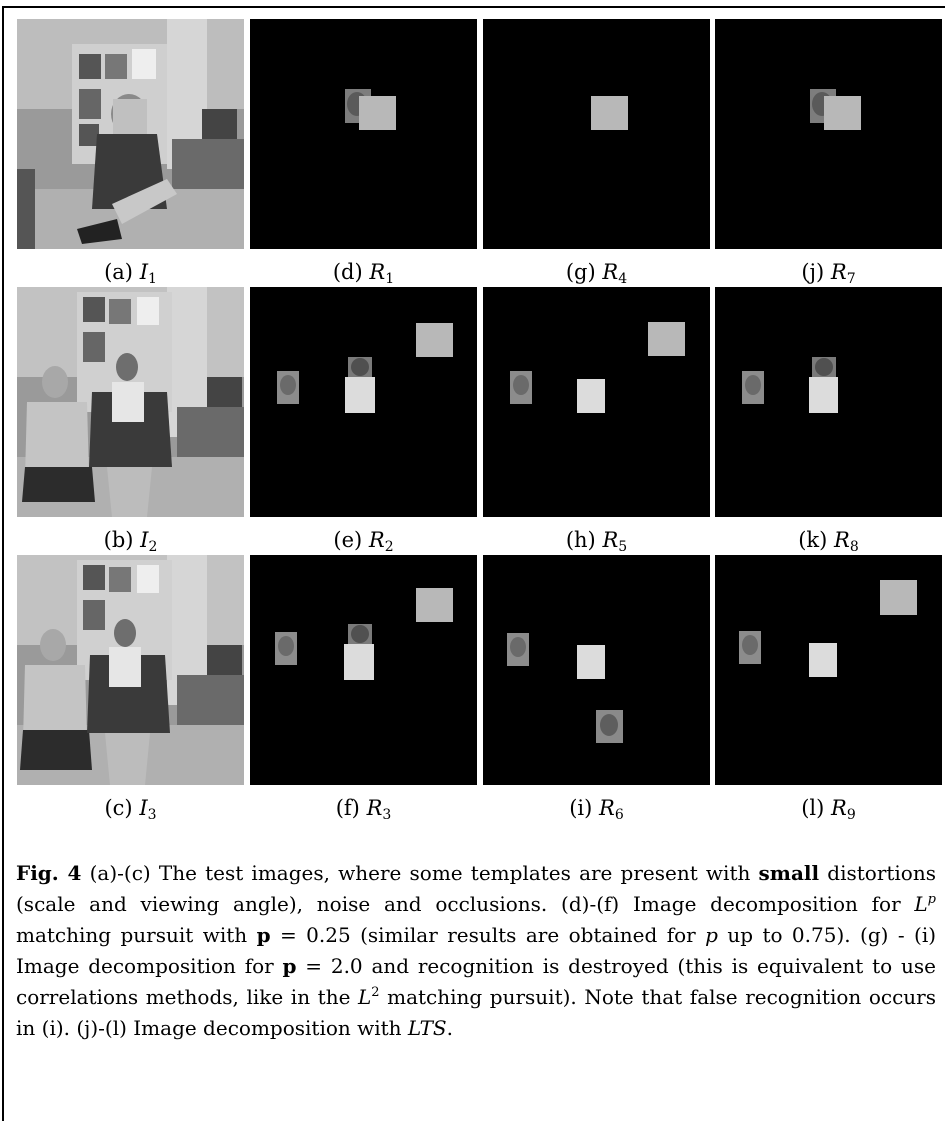 Image resolution: width=945 pixels, height=1121 pixels. Describe the element at coordinates (473, 7) in the screenshot. I see `top-rule` at that location.